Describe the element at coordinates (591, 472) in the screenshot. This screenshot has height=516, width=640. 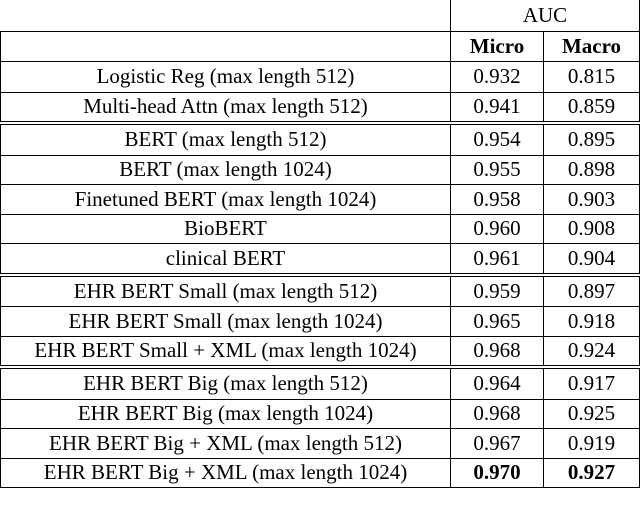
I see `value-cell: 0.927` at that location.